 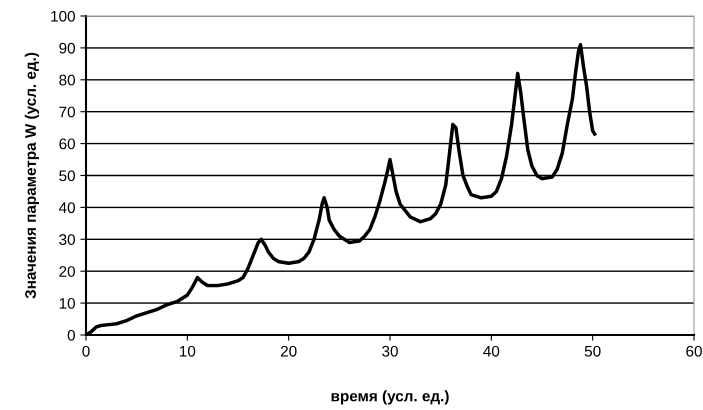 I want to click on x-axis-title: время (усл. ед.), so click(x=390, y=397).